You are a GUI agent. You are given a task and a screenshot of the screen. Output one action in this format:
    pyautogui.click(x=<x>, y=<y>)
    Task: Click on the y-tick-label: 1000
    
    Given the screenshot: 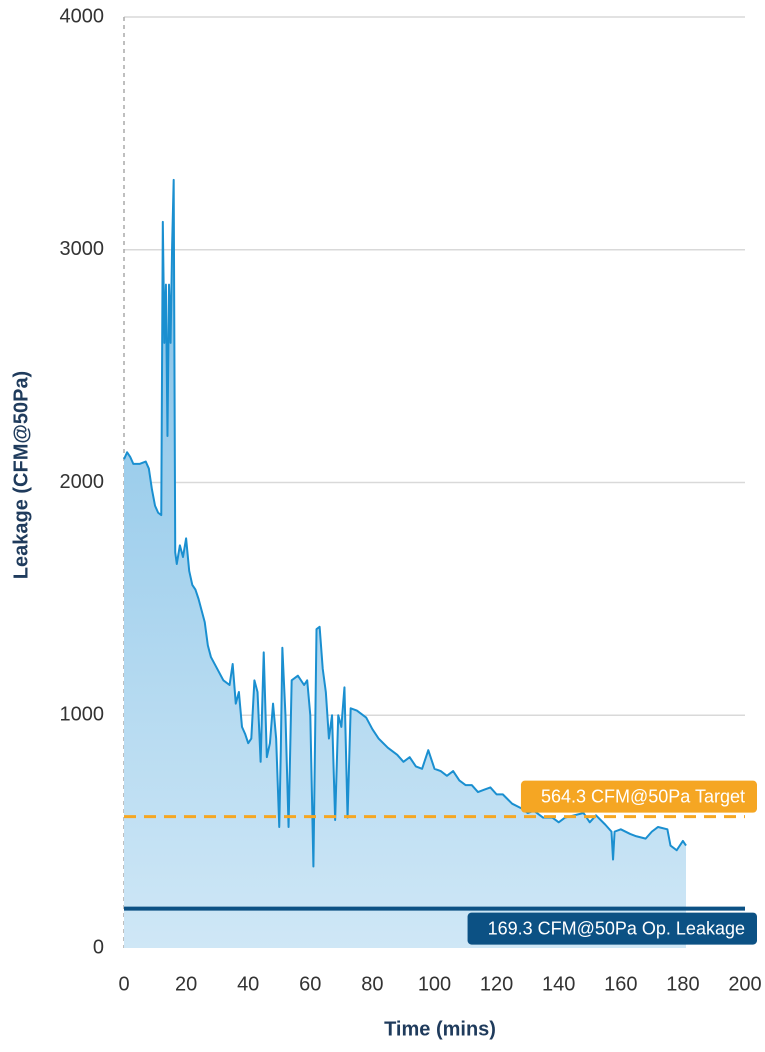 What is the action you would take?
    pyautogui.click(x=82, y=715)
    